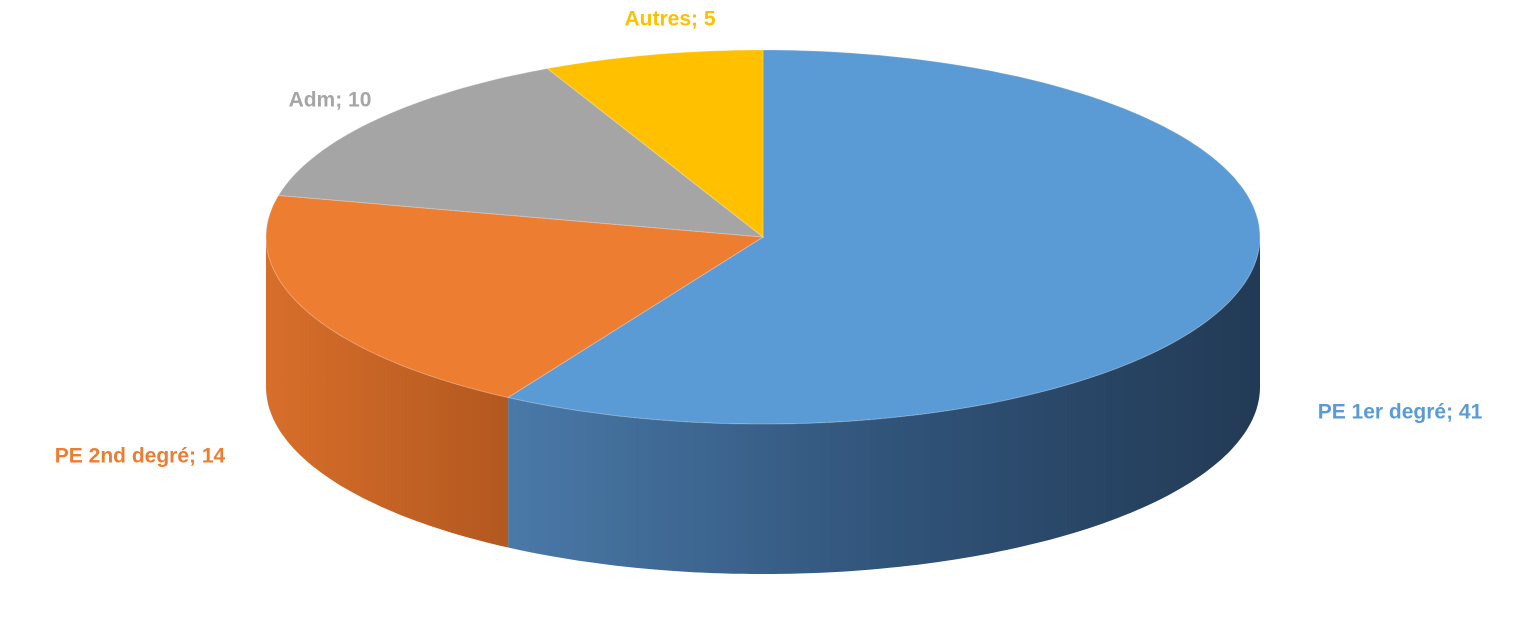 The height and width of the screenshot is (620, 1524). I want to click on data-label: PE 1er degré; 41, so click(1400, 412).